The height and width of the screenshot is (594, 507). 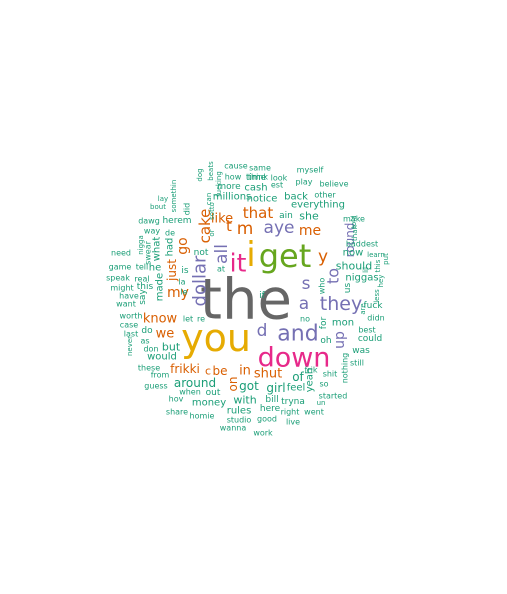 What do you see at coordinates (366, 330) in the screenshot?
I see `word-best: best` at bounding box center [366, 330].